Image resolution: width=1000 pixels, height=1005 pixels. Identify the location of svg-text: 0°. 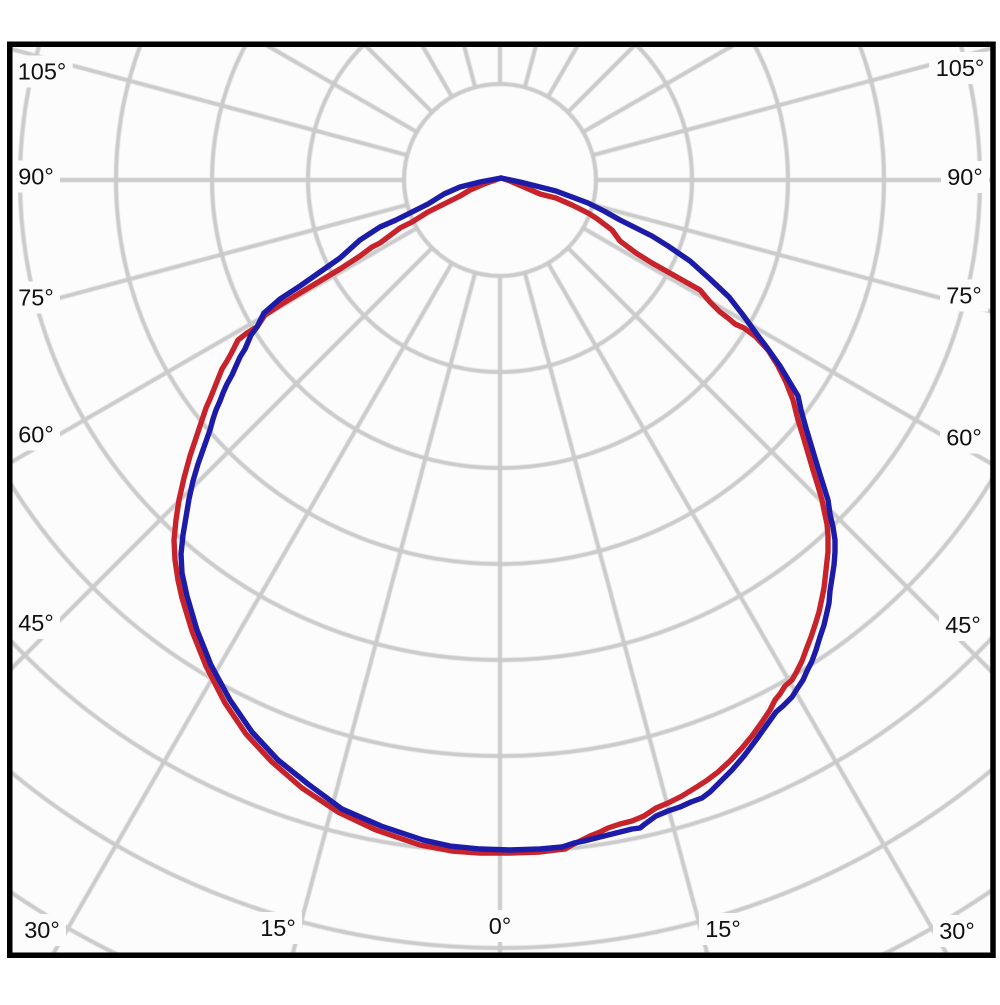
(500, 926).